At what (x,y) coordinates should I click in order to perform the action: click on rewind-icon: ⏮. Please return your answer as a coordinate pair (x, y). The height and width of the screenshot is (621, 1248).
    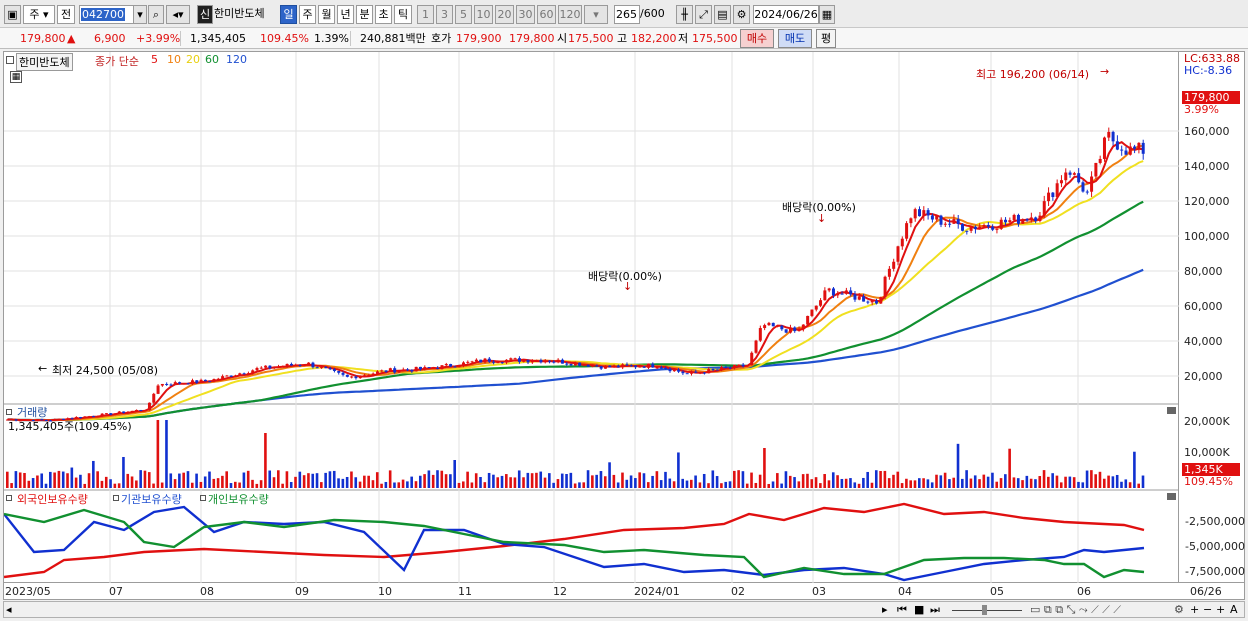
    Looking at the image, I should click on (902, 609).